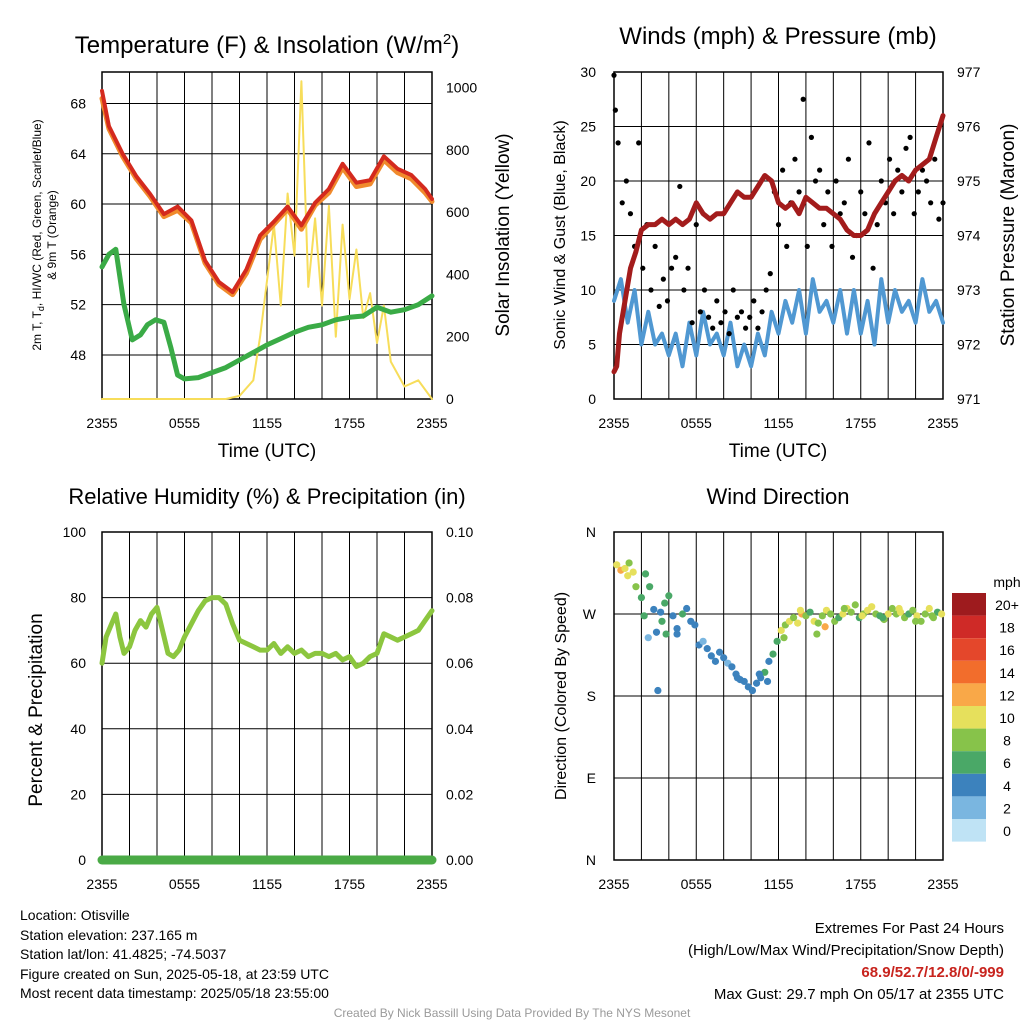 This screenshot has width=1024, height=1024. I want to click on y-tick-label-left: E, so click(591, 778).